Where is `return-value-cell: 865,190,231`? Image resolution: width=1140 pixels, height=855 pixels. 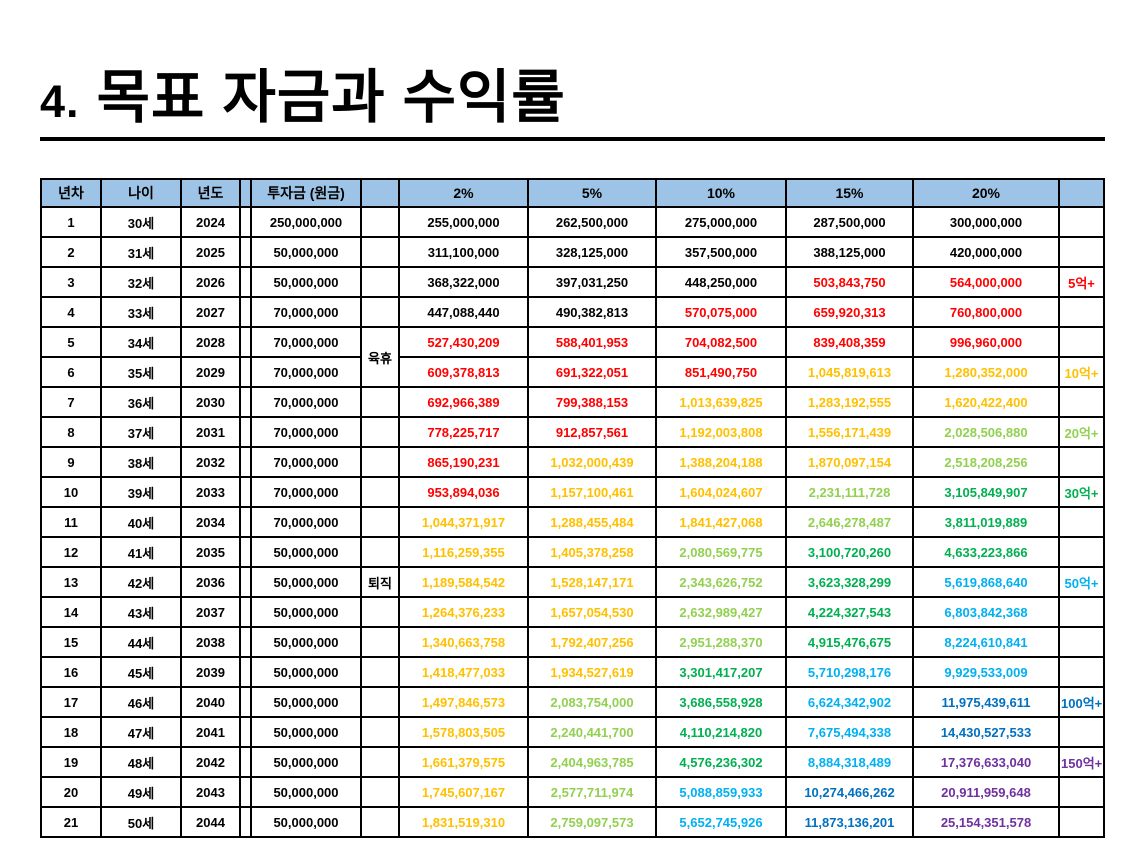
return-value-cell: 865,190,231 is located at coordinates (463, 462).